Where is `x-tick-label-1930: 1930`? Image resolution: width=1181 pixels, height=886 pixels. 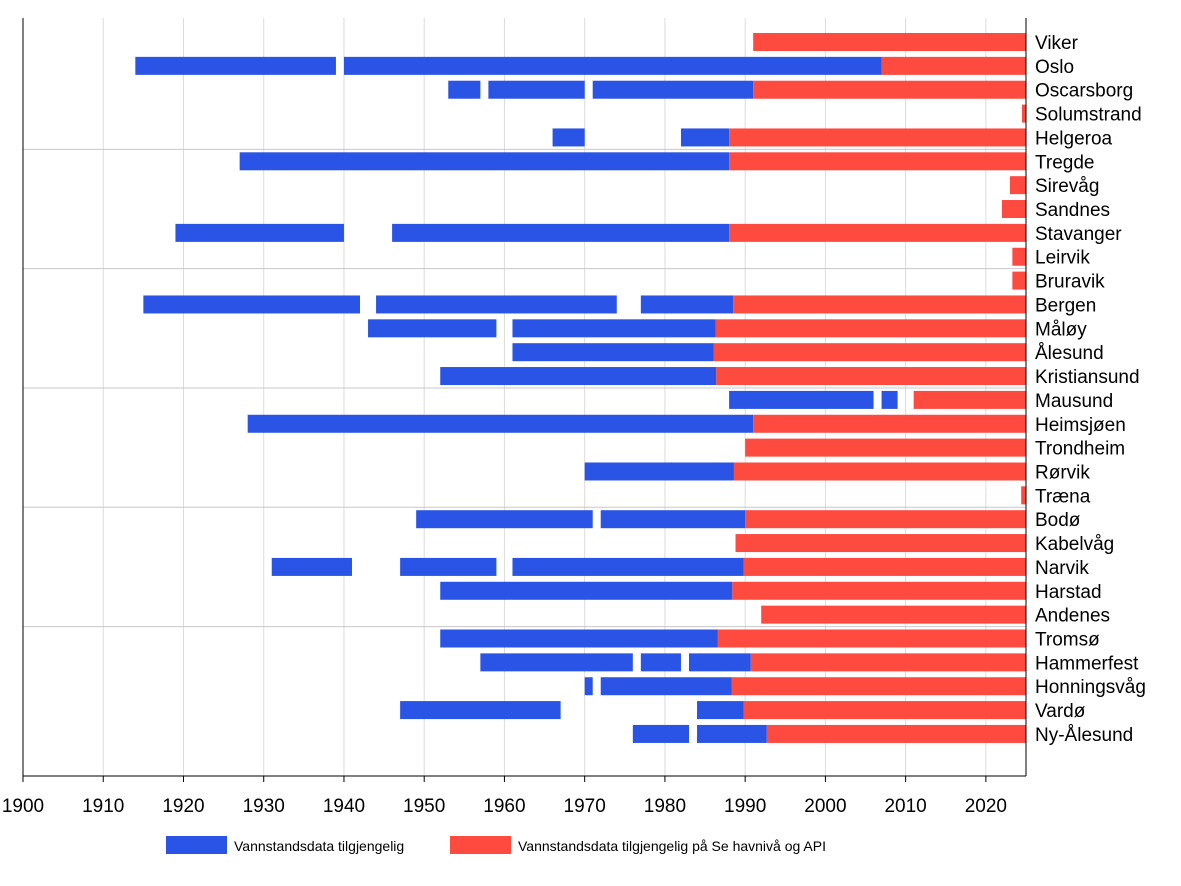
x-tick-label-1930: 1930 is located at coordinates (264, 806).